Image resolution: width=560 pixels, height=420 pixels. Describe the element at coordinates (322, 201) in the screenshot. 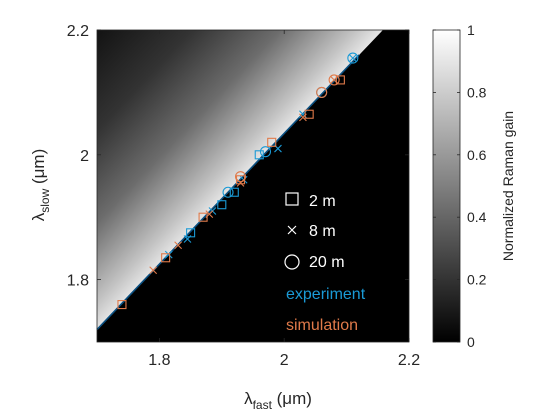

I see `legend-label-2m: 2 m` at that location.